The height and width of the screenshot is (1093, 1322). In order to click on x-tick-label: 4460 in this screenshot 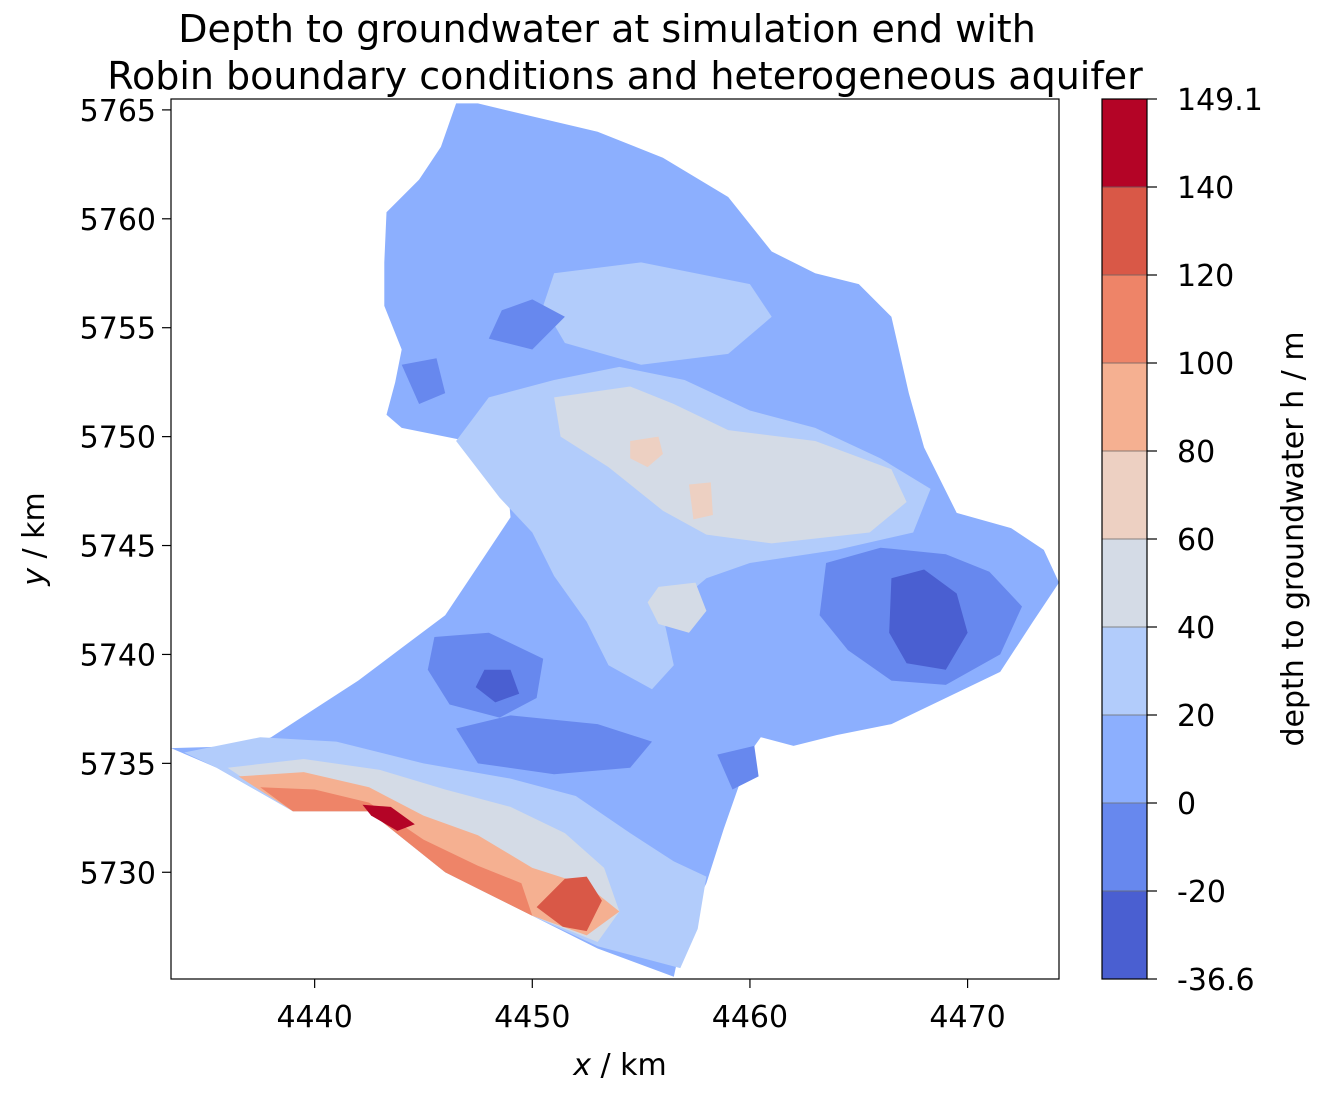, I will do `click(750, 1017)`.